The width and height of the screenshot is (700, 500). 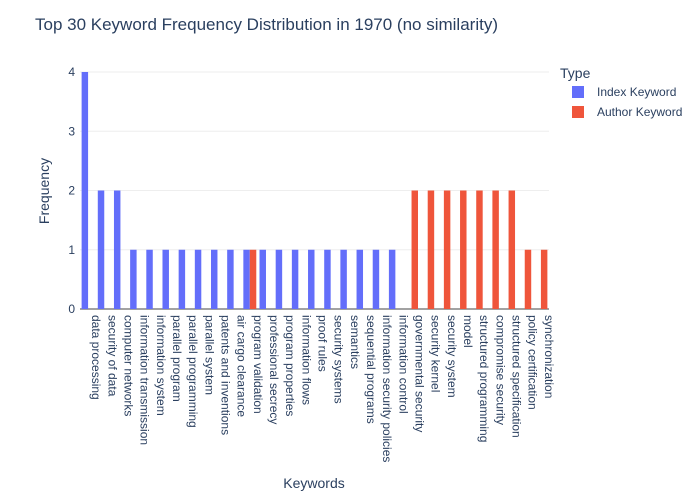 What do you see at coordinates (549, 356) in the screenshot?
I see `x-tick-label: synchronization` at bounding box center [549, 356].